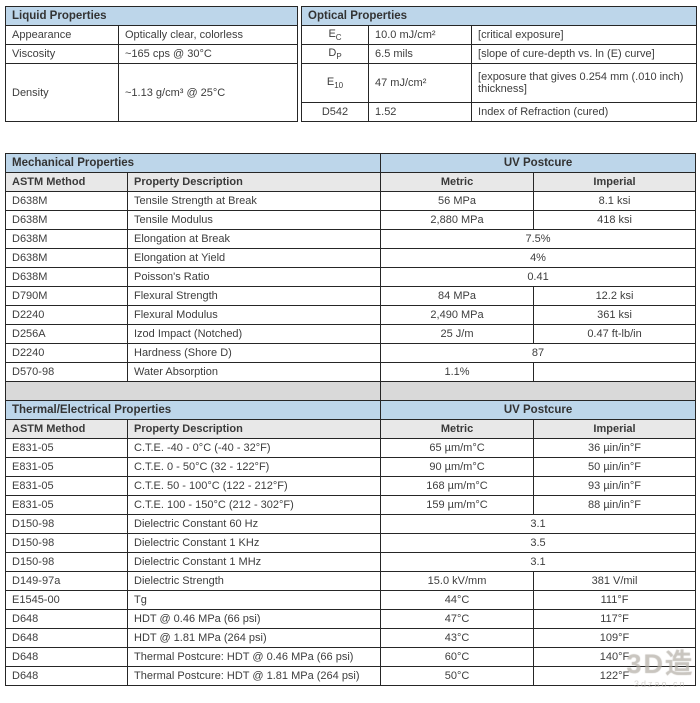 The image size is (700, 703). I want to click on optical-note-cell: [critical exposure], so click(584, 35).